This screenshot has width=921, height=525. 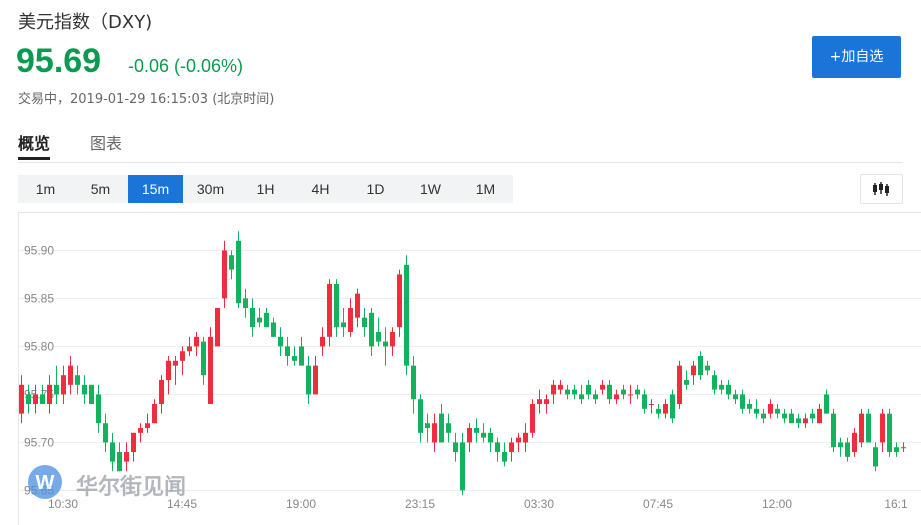 What do you see at coordinates (430, 189) in the screenshot?
I see `period-button: 1W` at bounding box center [430, 189].